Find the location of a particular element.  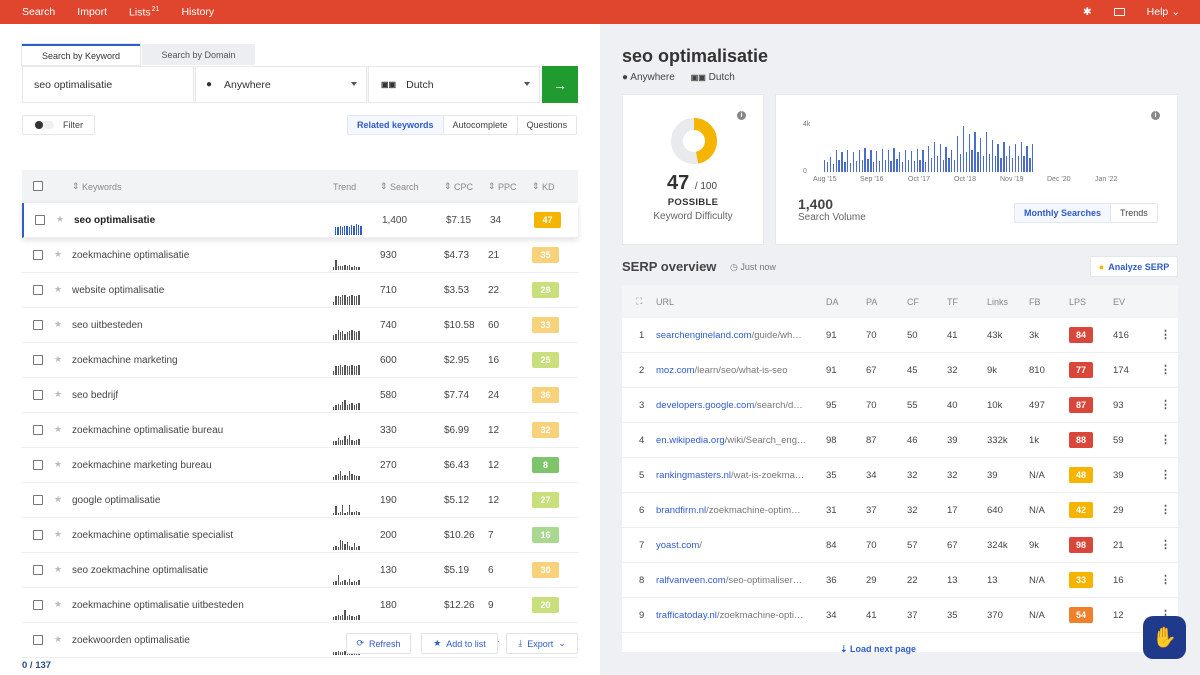

keyword-input: seo optimalisatie is located at coordinates (108, 84).